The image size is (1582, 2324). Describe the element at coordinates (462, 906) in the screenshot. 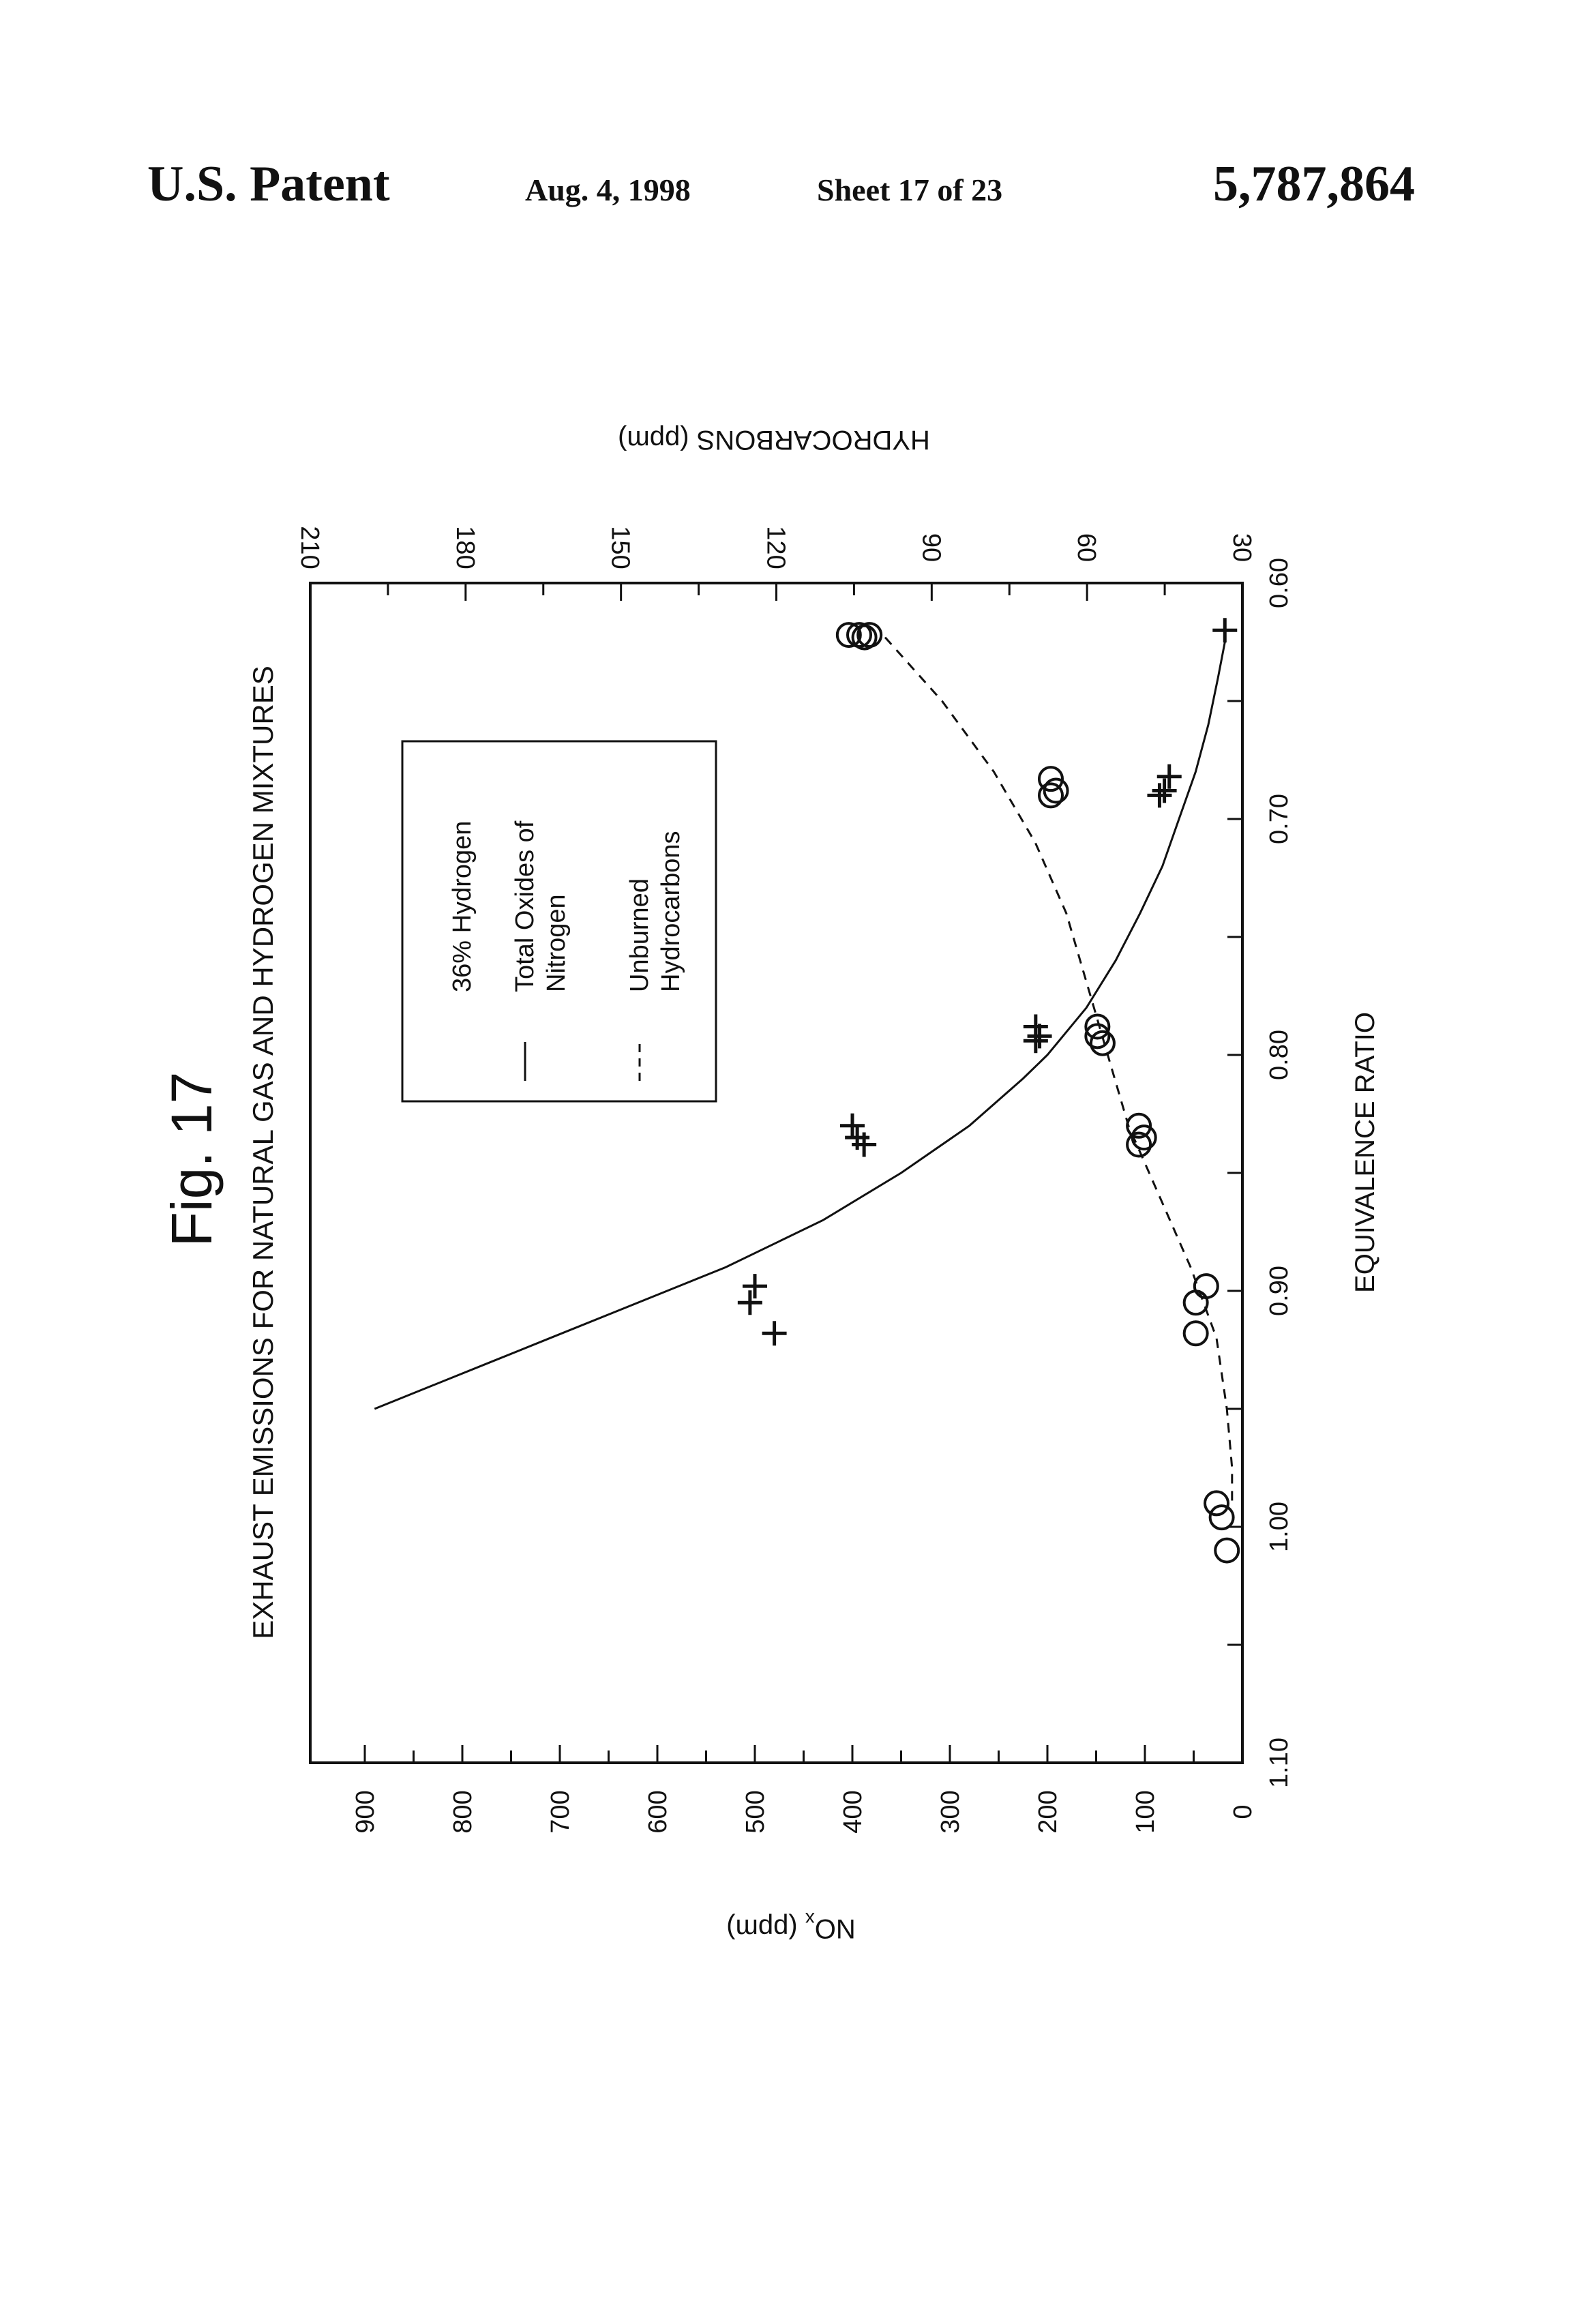

I see `legend-title: 36% Hydrogen` at that location.